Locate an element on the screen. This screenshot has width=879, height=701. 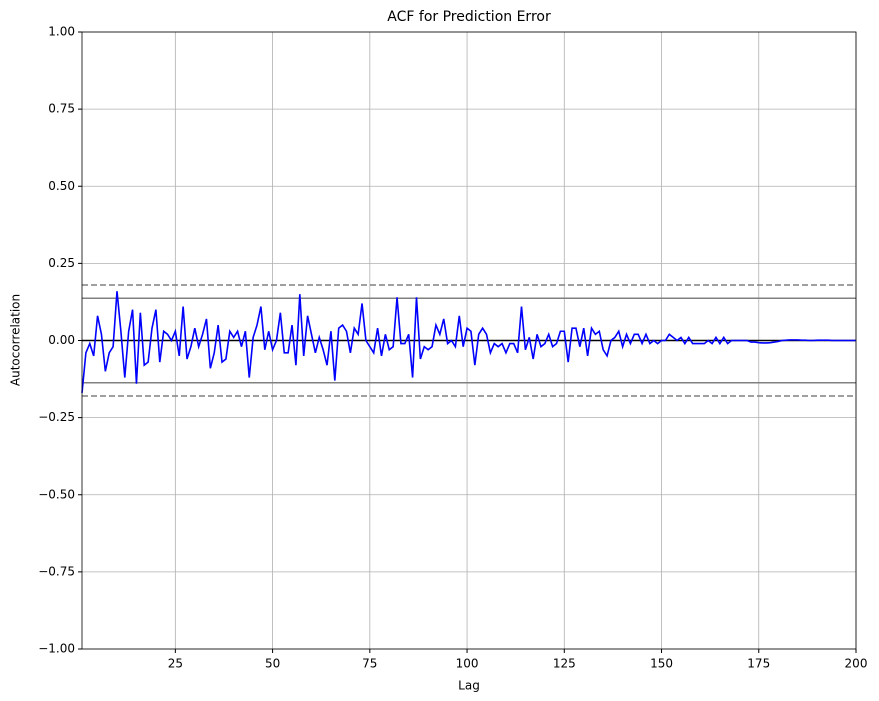
x-tick-label: 150 is located at coordinates (661, 664).